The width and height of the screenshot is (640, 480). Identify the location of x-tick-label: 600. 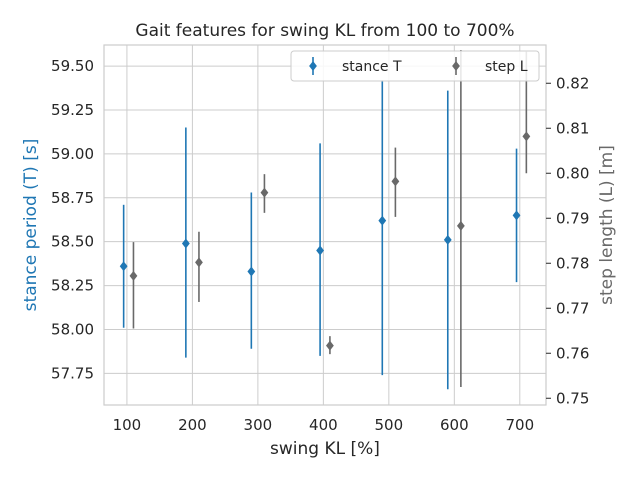
(454, 425).